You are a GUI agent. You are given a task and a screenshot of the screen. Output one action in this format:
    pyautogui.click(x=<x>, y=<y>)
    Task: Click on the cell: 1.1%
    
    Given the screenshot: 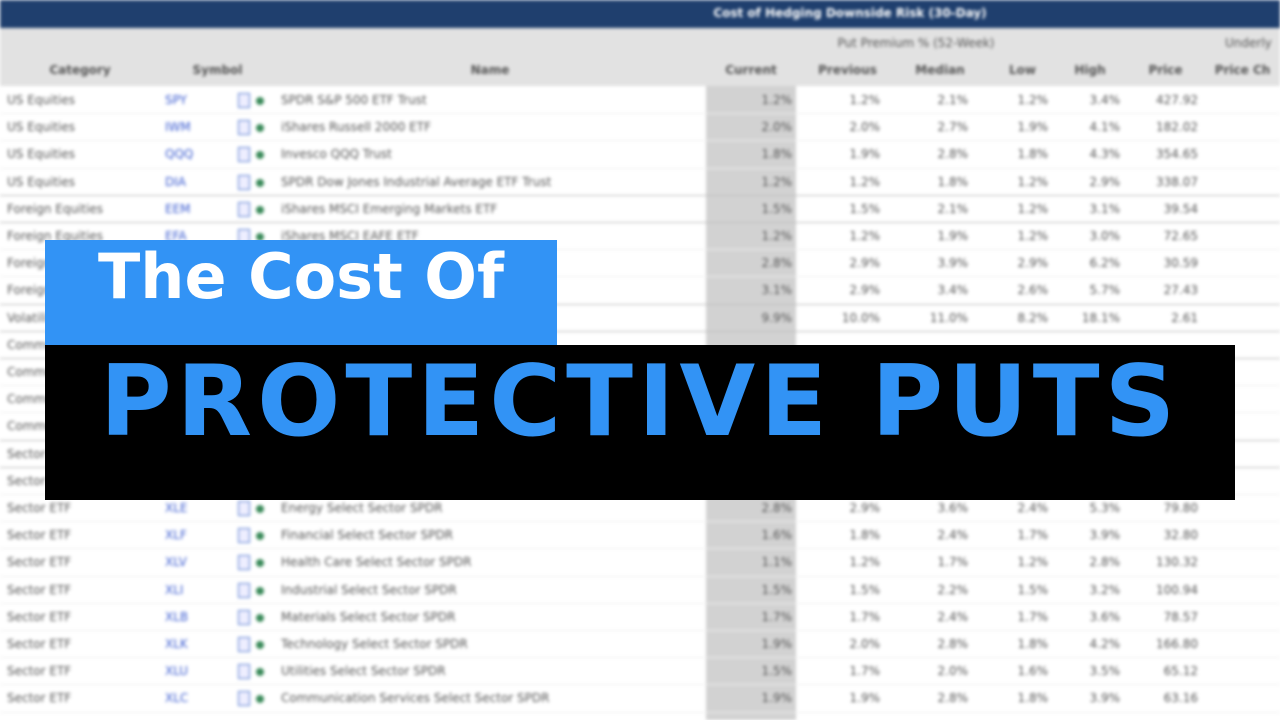 What is the action you would take?
    pyautogui.click(x=777, y=562)
    